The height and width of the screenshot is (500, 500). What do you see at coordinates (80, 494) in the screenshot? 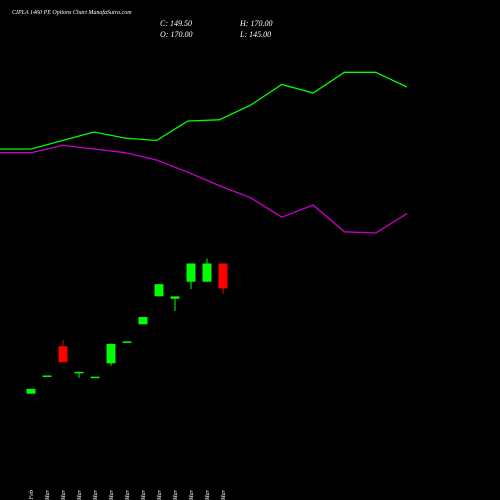
I see `x-tick-label: 11 Mar` at bounding box center [80, 494].